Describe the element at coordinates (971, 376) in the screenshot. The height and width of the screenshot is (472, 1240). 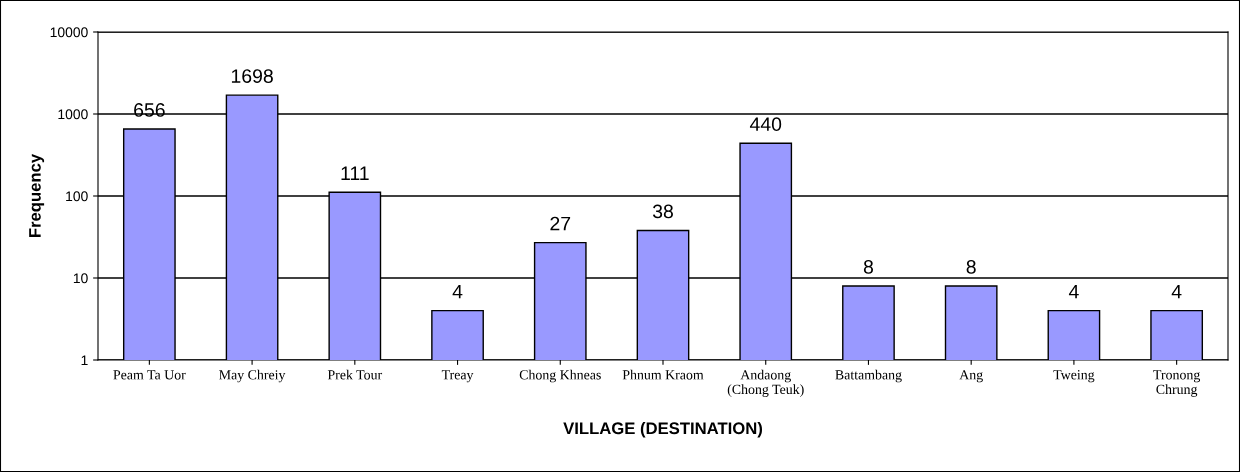
I see `x-tick-label: Ang` at that location.